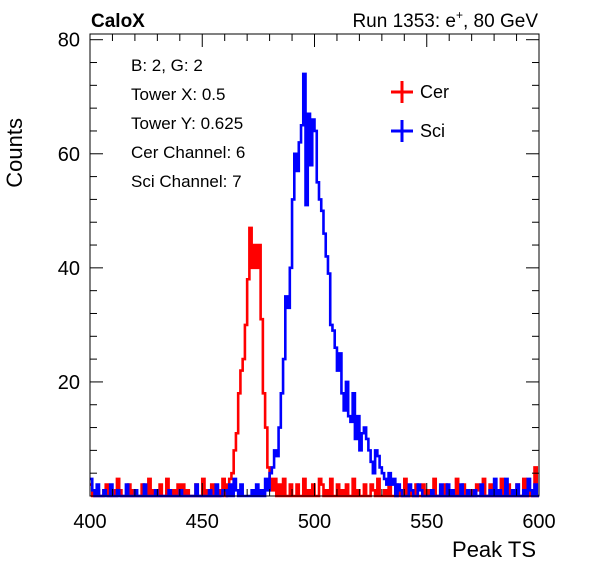 This screenshot has width=596, height=572. Describe the element at coordinates (167, 65) in the screenshot. I see `info-line-board: B: 2, G: 2` at that location.